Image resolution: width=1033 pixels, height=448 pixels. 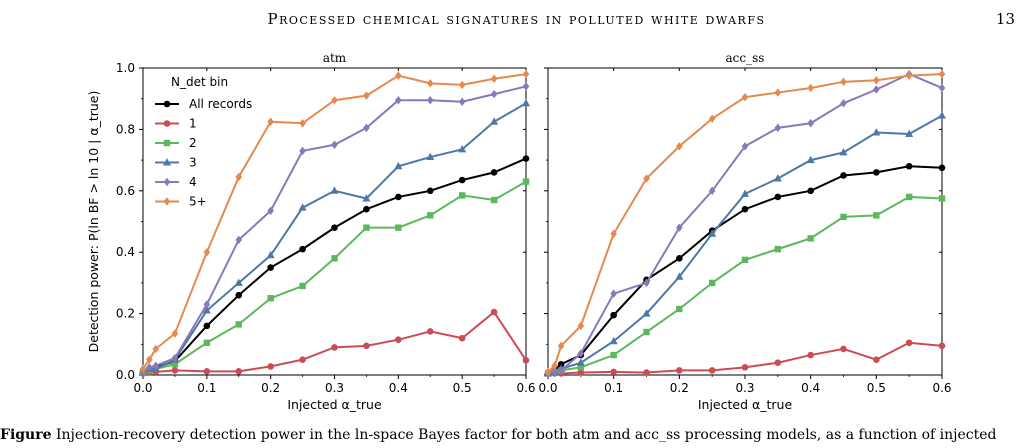 What do you see at coordinates (125, 191) in the screenshot?
I see `y-tick-label: 0.6` at bounding box center [125, 191].